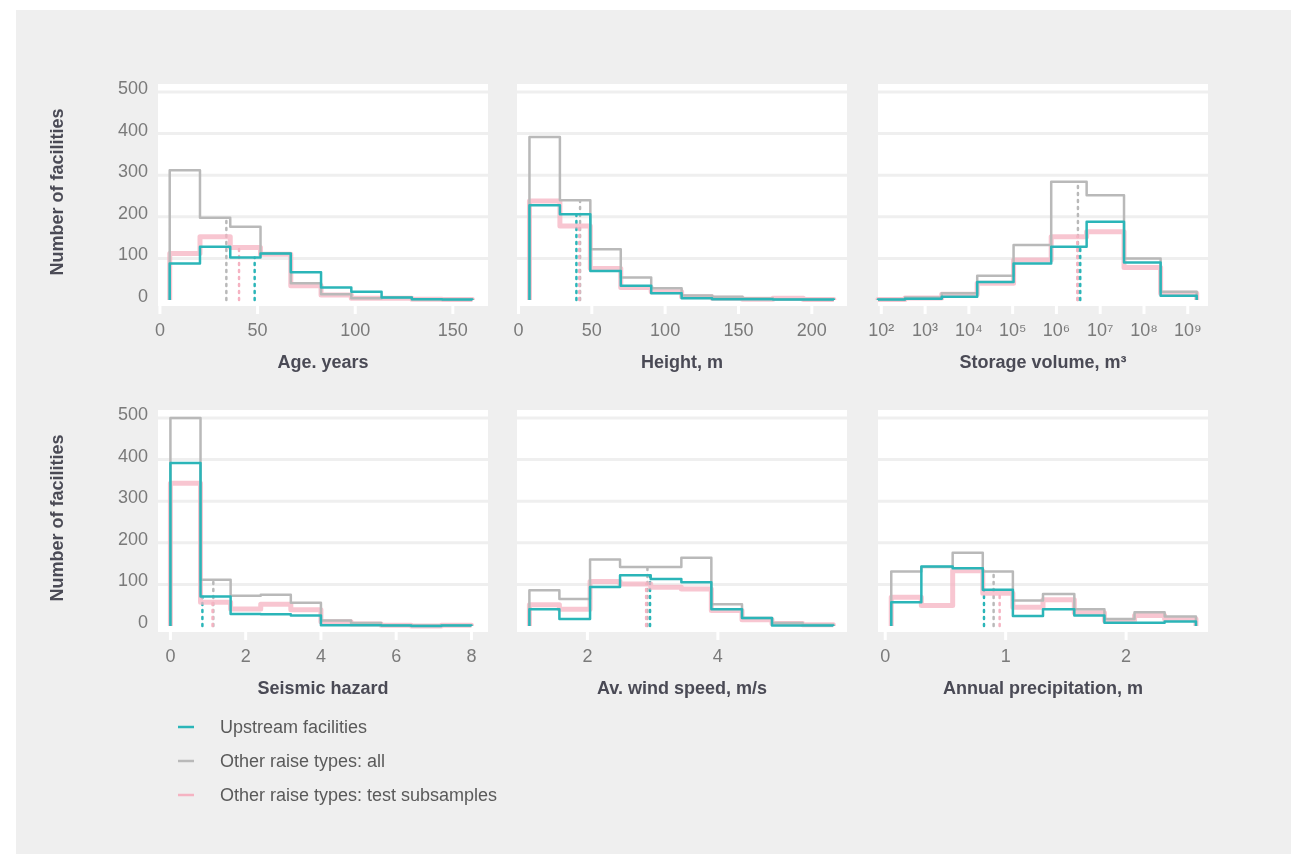 The height and width of the screenshot is (862, 1299). Describe the element at coordinates (811, 330) in the screenshot. I see `x-tick-label: 200` at that location.